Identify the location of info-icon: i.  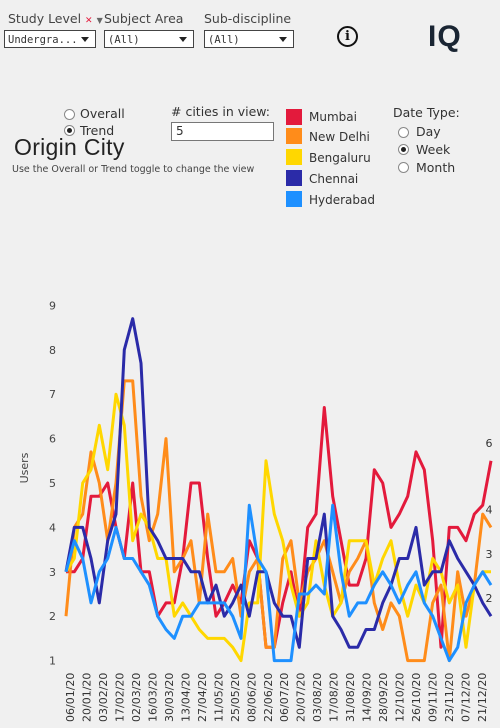
(347, 36).